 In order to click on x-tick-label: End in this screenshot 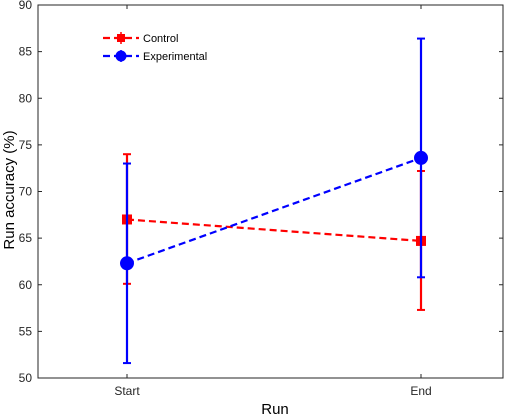, I will do `click(420, 391)`.